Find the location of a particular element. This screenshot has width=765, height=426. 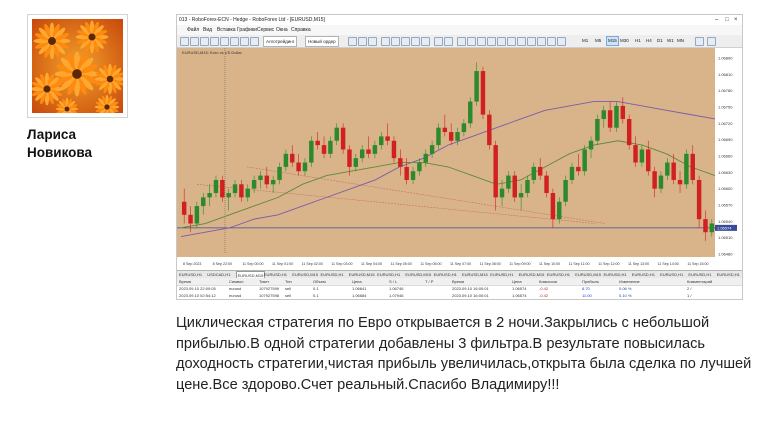

data-window-icon is located at coordinates (214, 41).